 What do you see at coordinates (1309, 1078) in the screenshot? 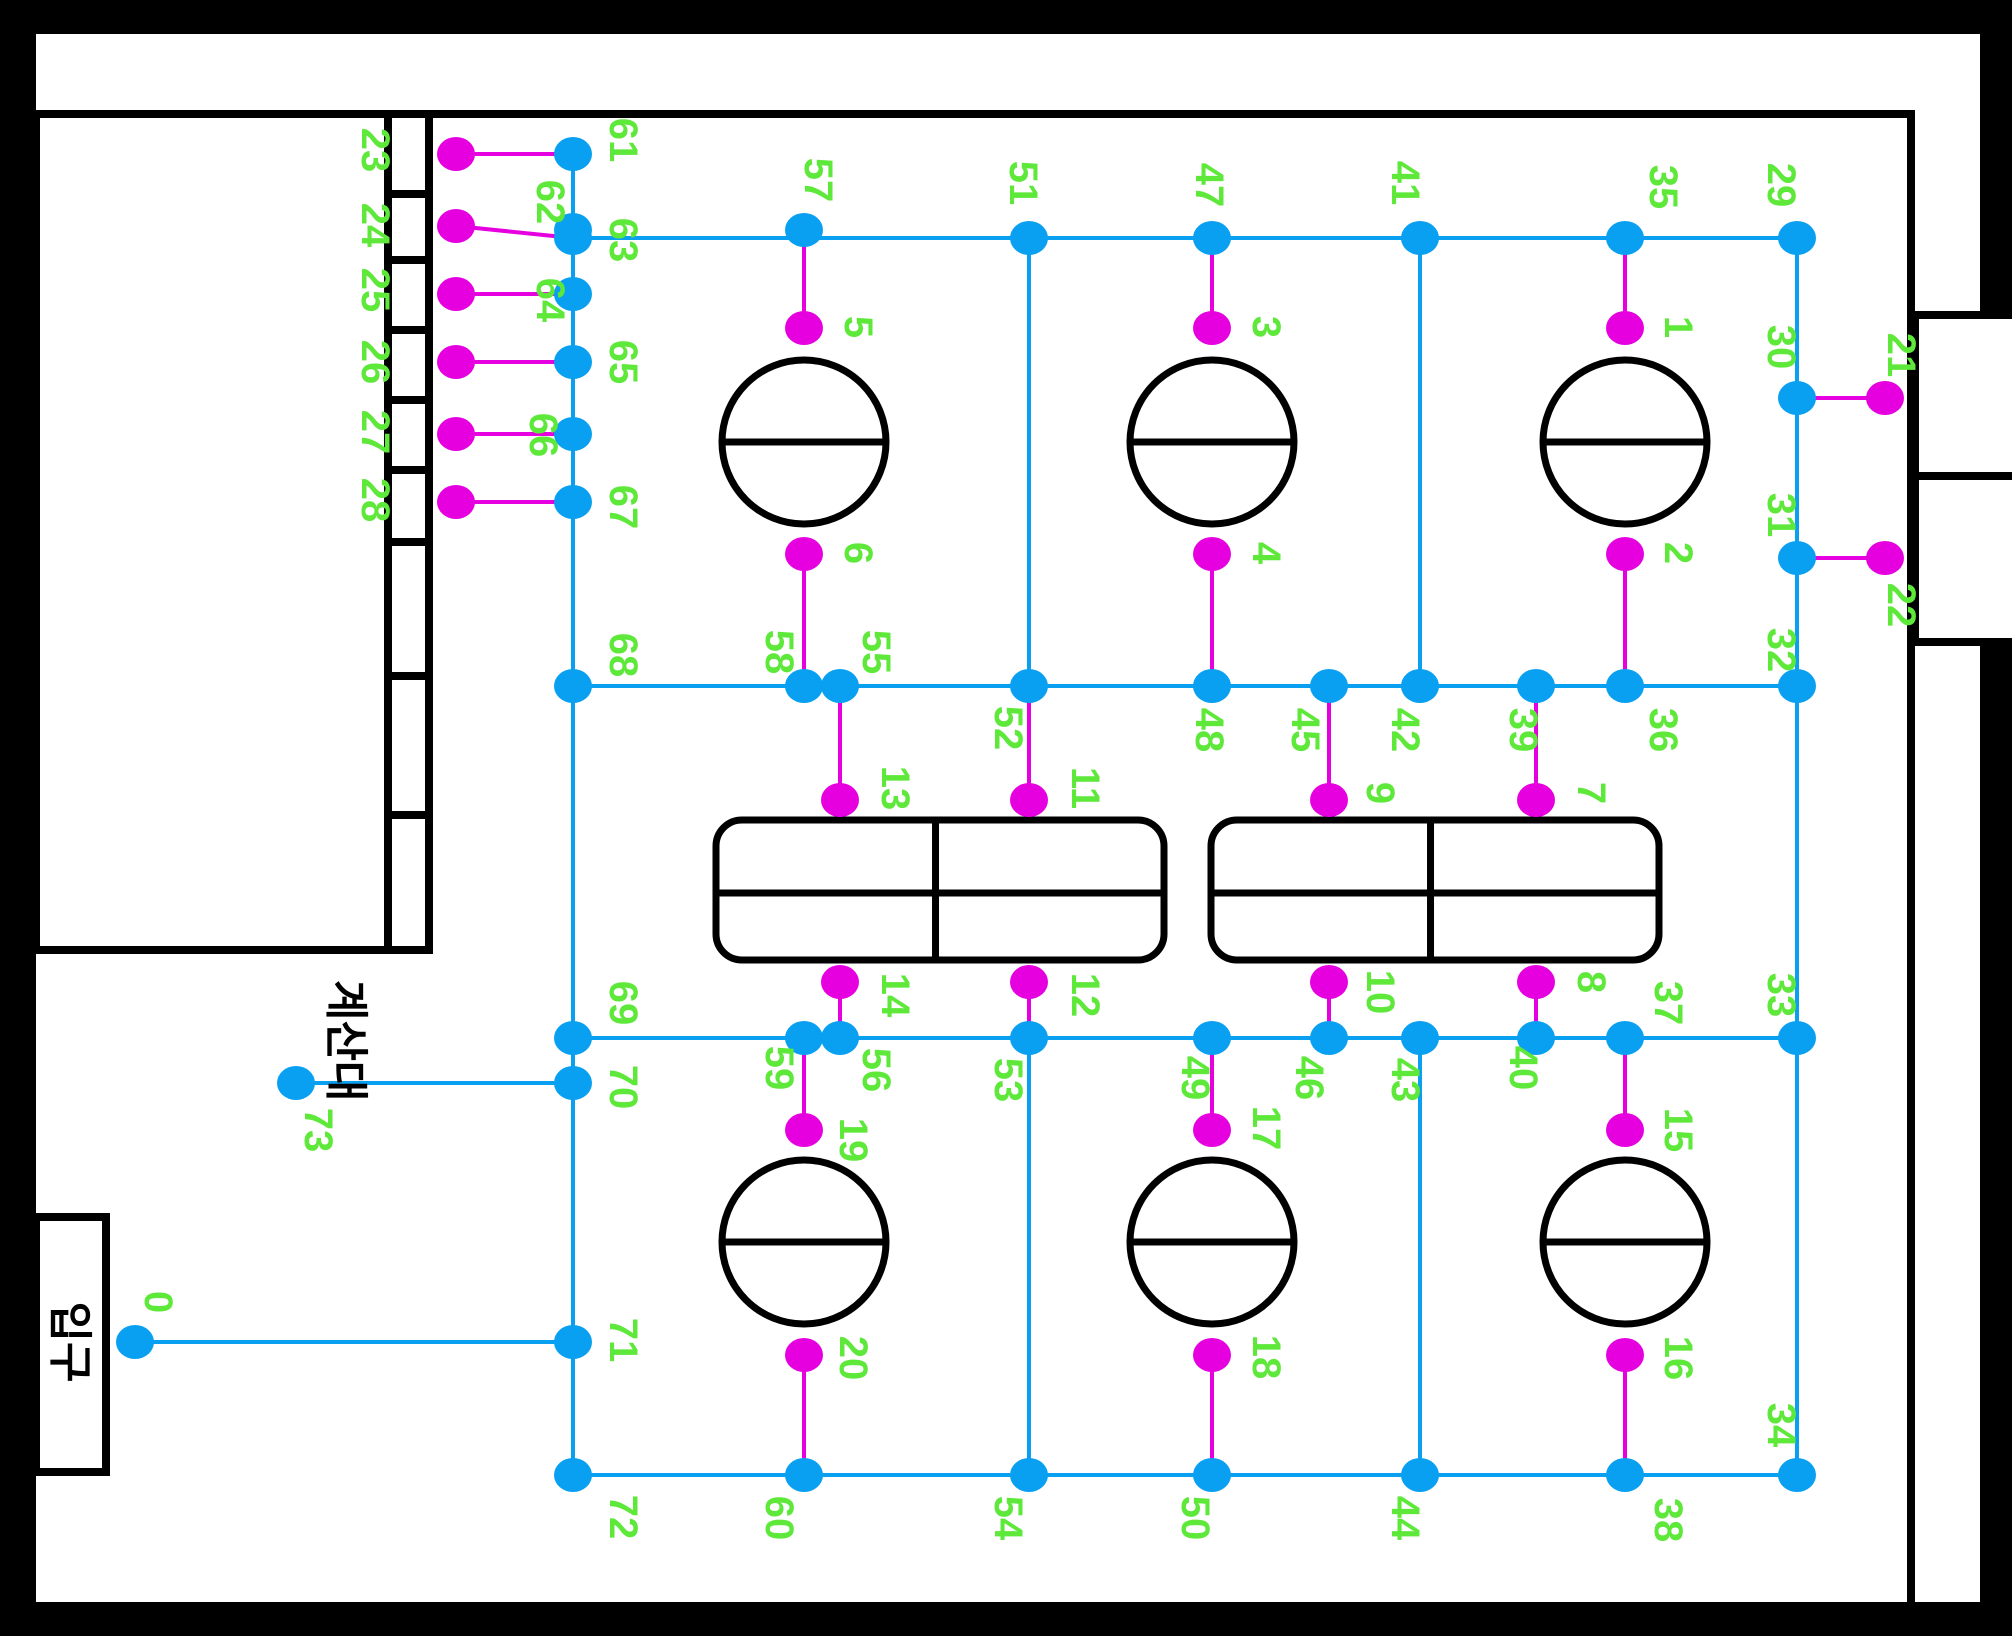
I see `node-label-46: 46` at bounding box center [1309, 1078].